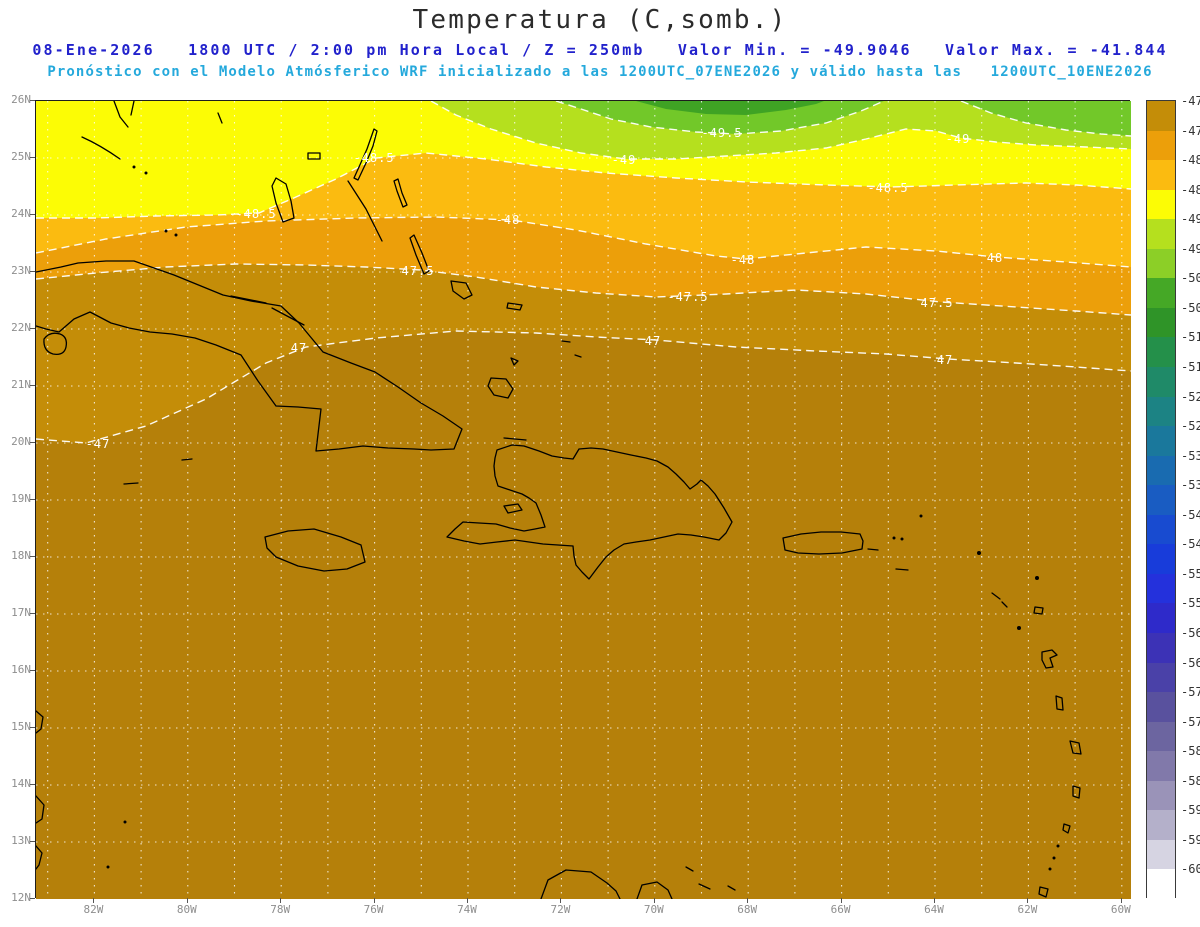  Describe the element at coordinates (21, 783) in the screenshot. I see `lat-tick-label: 14N` at that location.